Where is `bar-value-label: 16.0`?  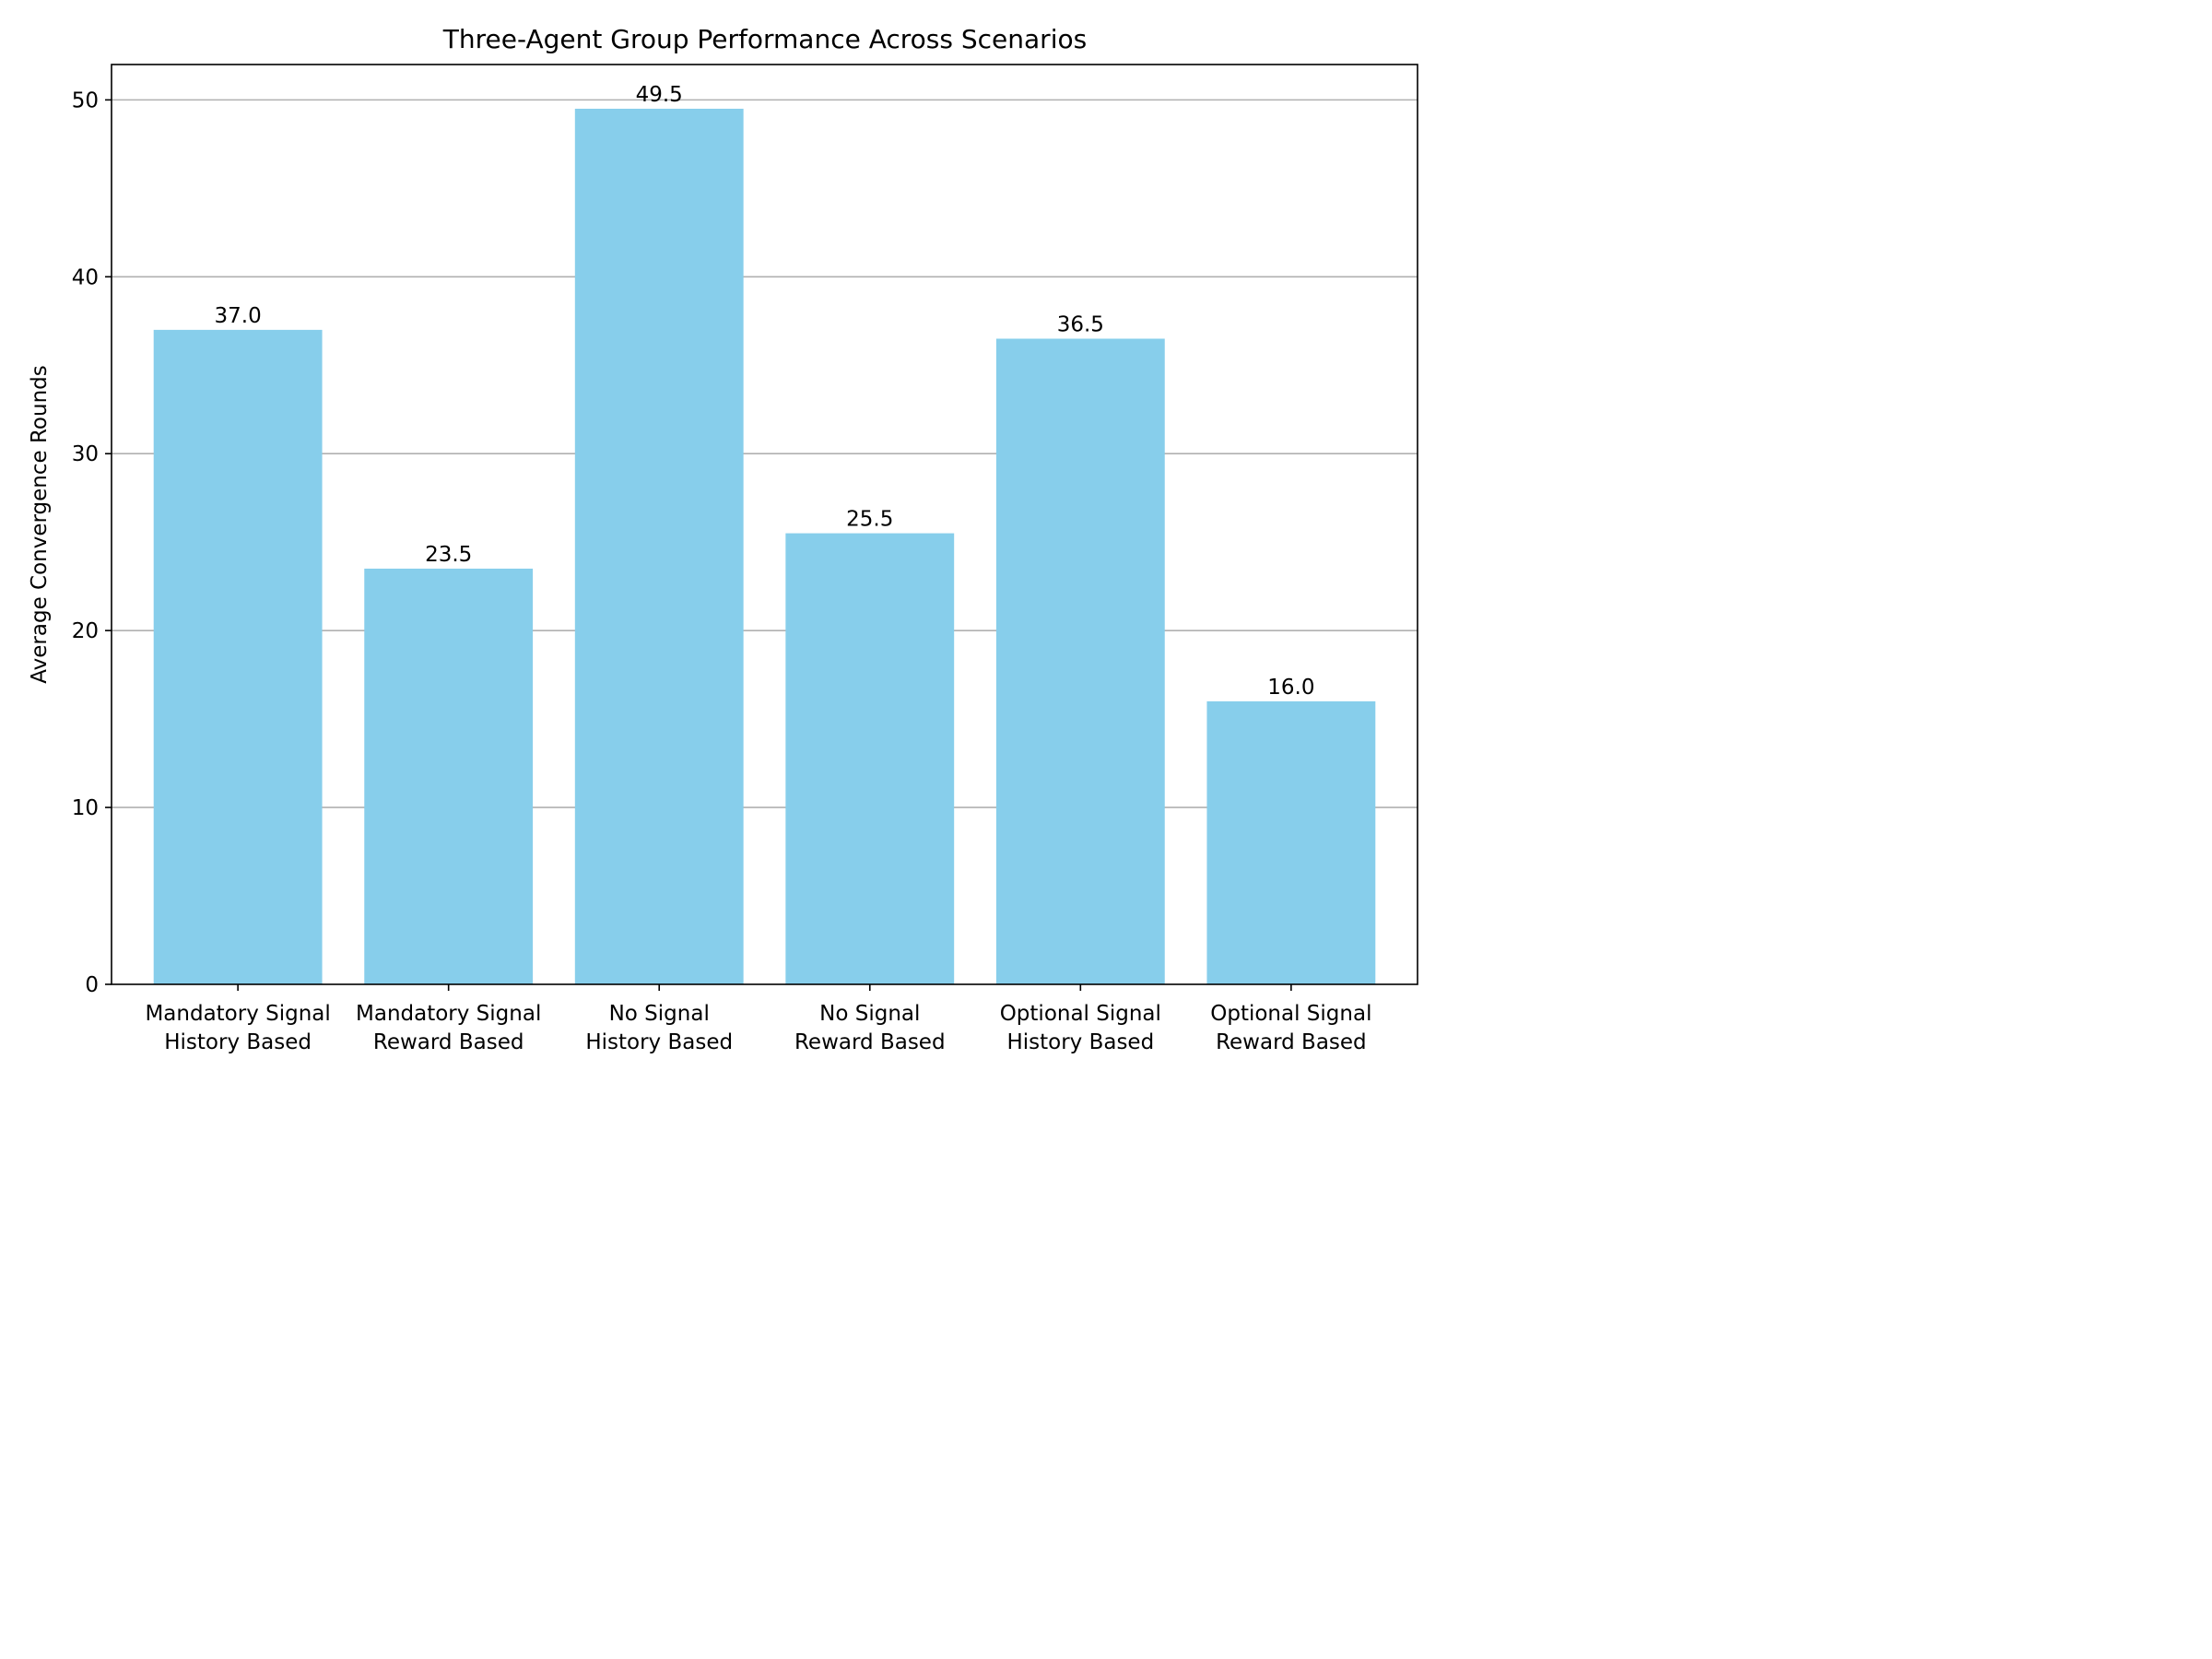
bar-value-label: 16.0 is located at coordinates (1290, 688).